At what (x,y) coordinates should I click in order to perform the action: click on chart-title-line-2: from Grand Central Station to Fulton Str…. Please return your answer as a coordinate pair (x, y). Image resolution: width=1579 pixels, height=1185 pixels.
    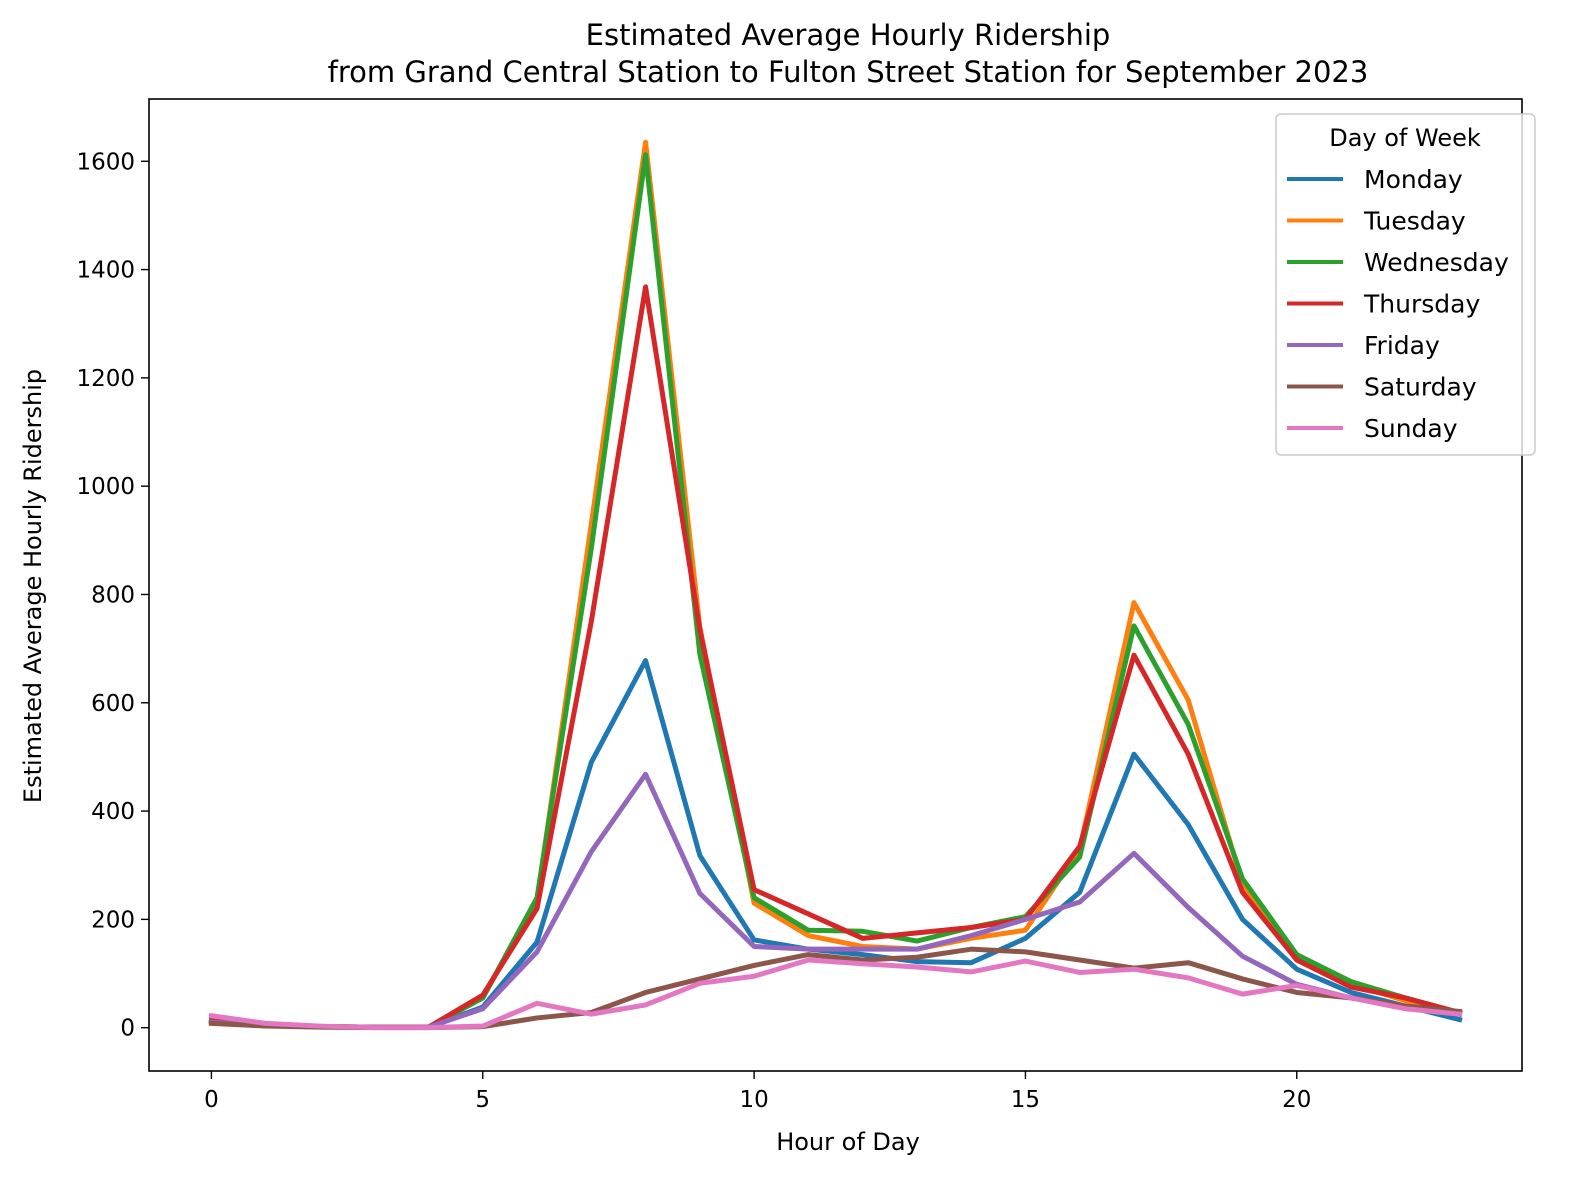
    Looking at the image, I should click on (848, 72).